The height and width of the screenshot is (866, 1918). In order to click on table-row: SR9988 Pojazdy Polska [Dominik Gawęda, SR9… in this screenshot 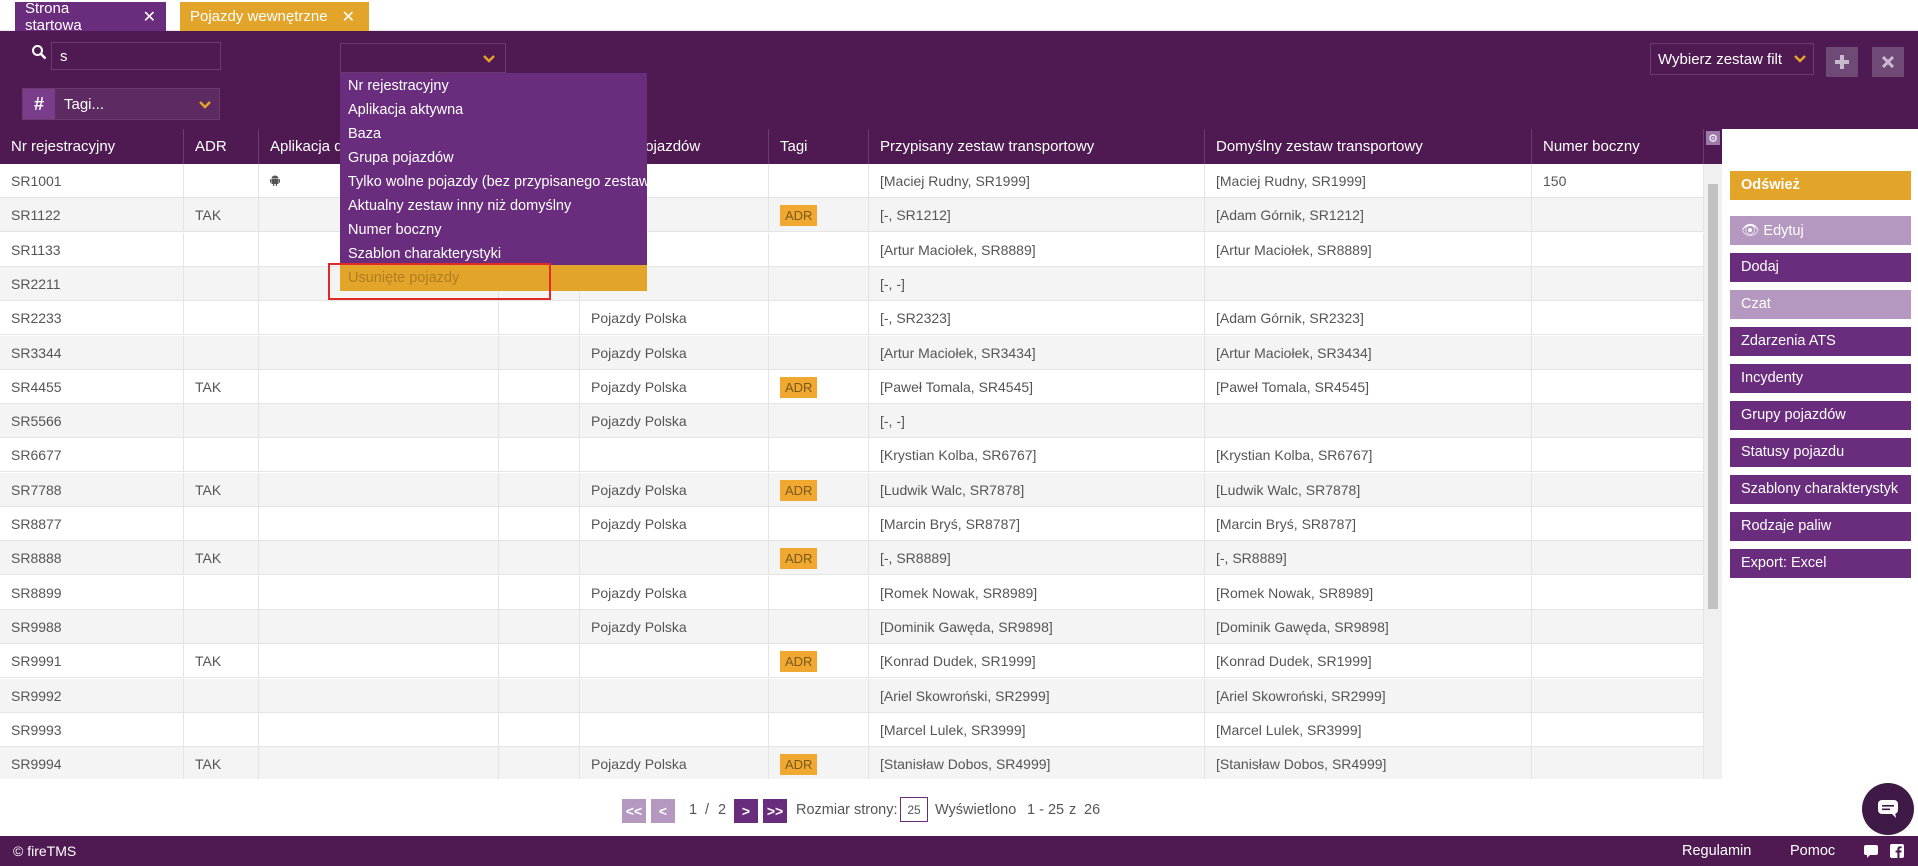, I will do `click(852, 626)`.